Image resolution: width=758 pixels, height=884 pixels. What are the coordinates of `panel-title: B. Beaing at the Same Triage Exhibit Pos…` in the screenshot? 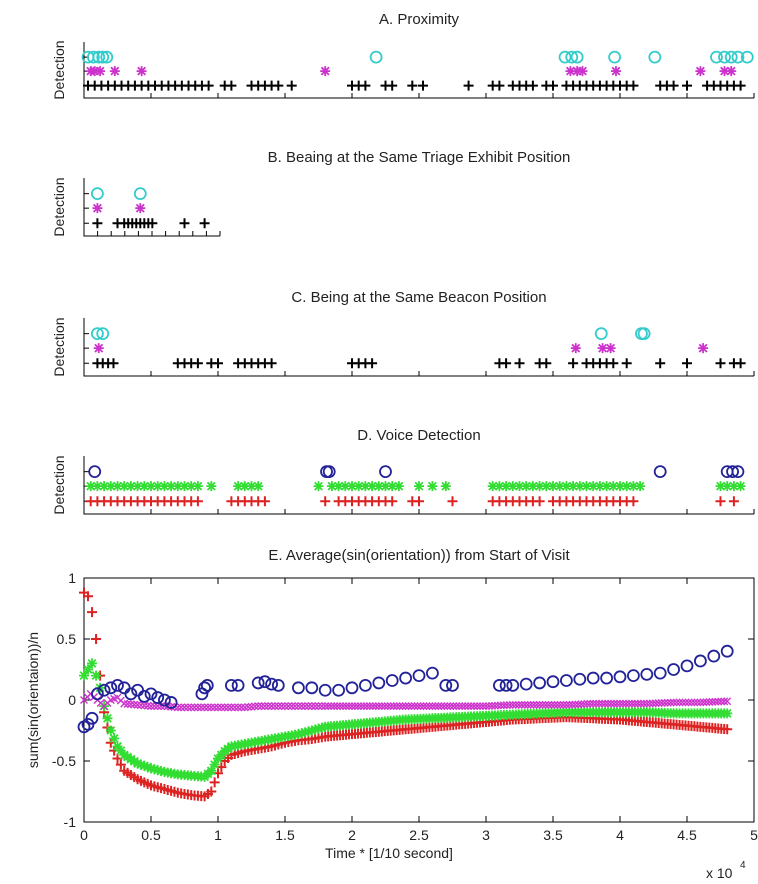 It's located at (419, 157).